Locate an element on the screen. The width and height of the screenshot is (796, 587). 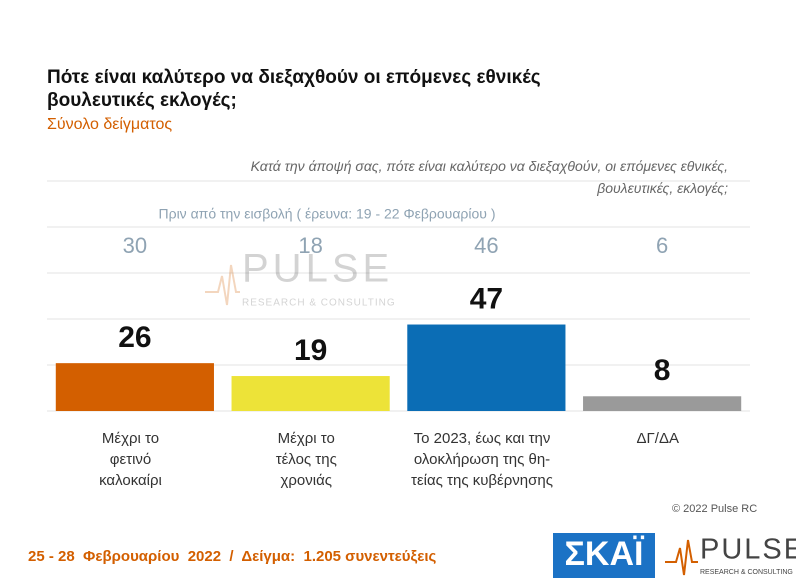
skai-logo: ΣΚΑΪ is located at coordinates (605, 554).